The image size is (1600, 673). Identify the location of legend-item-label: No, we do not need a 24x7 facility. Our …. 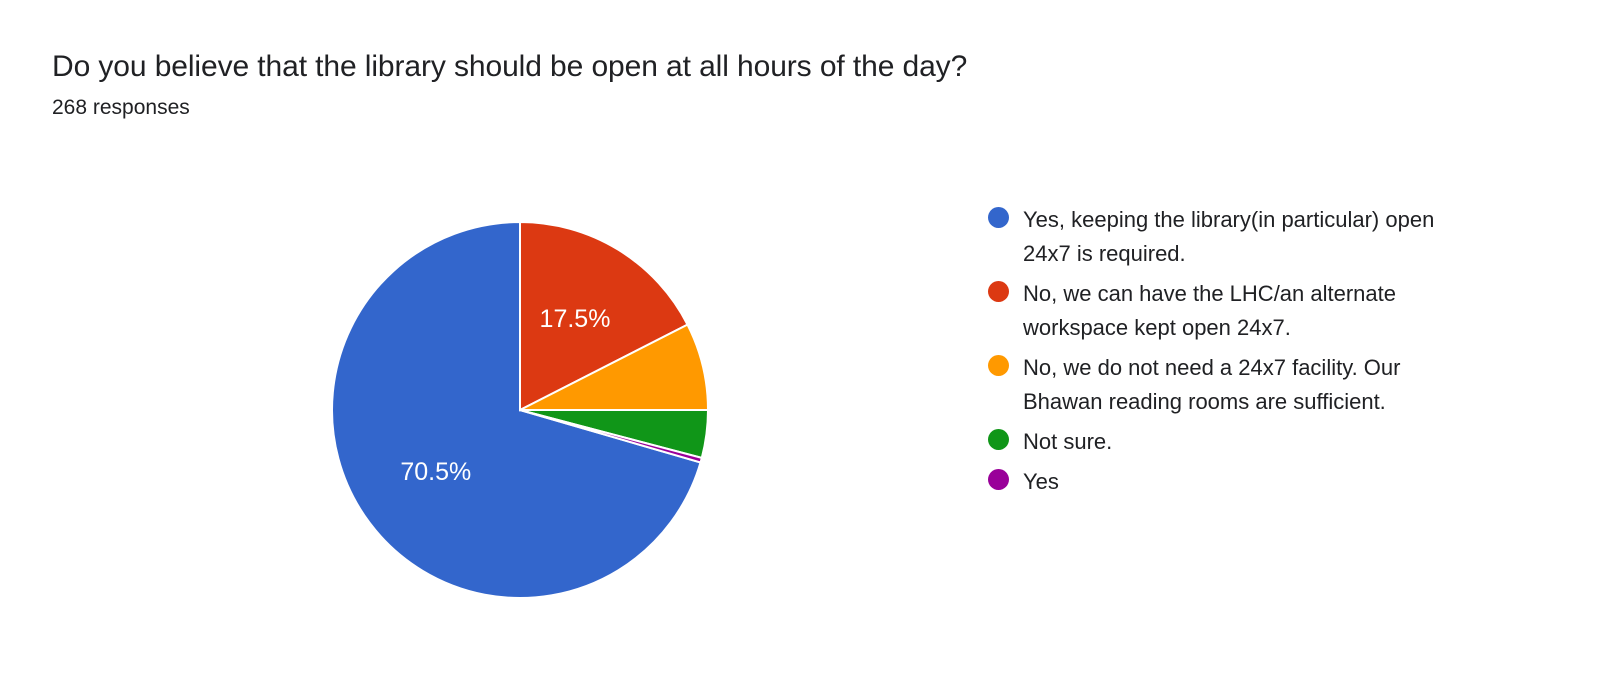
(1212, 384).